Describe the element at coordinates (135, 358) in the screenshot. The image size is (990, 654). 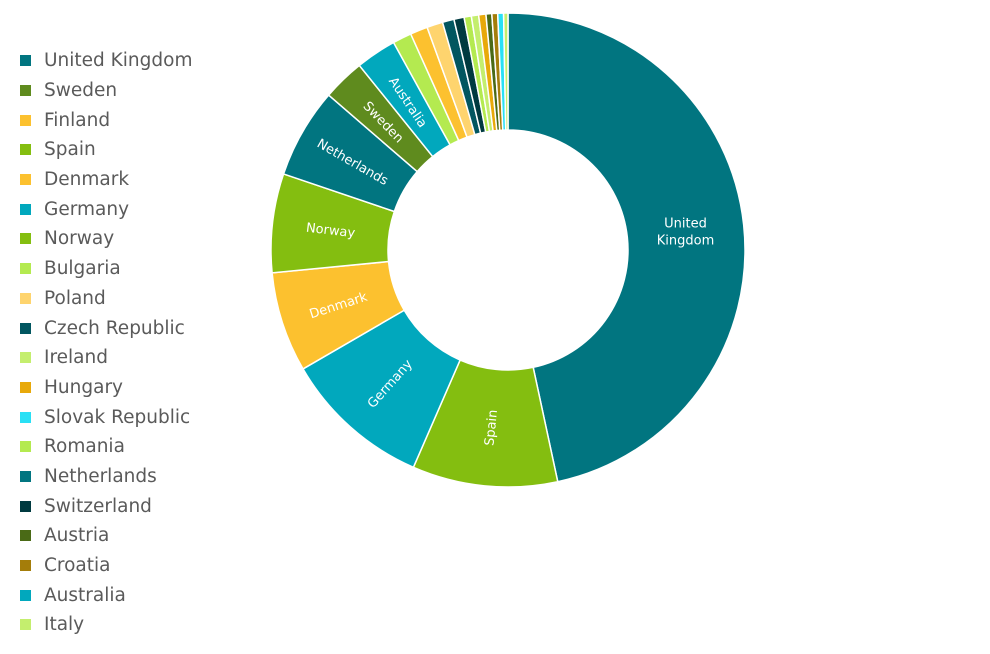
I see `legend-item: Ireland` at that location.